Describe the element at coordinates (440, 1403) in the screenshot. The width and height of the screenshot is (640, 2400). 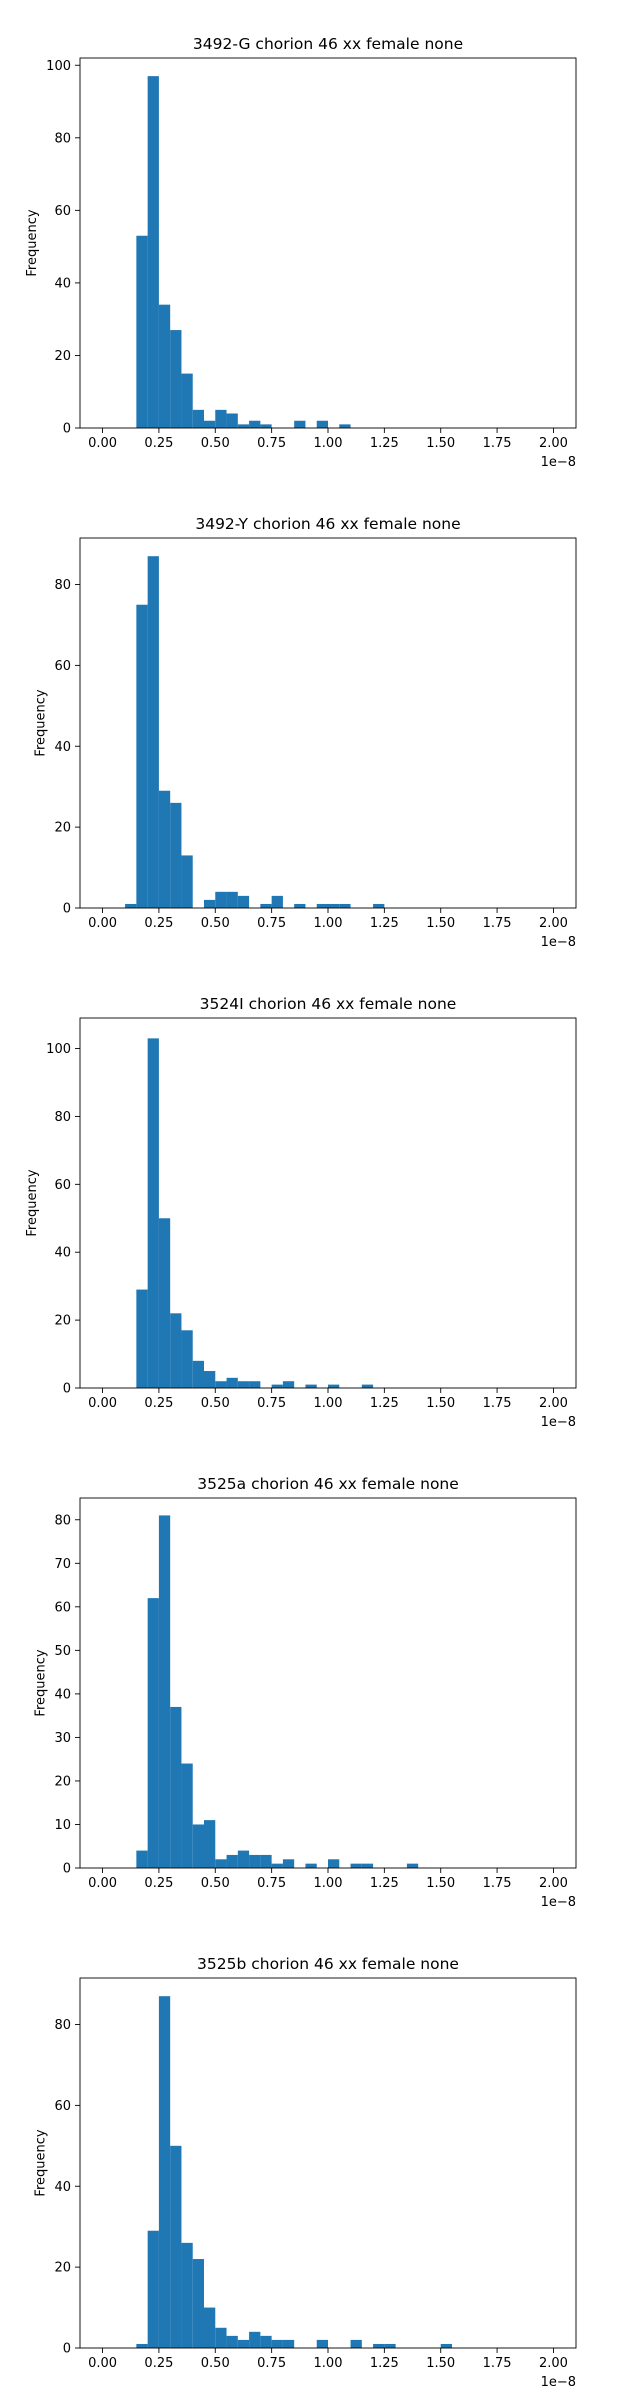
I see `panel-3-x-tick-label: 1.50` at that location.